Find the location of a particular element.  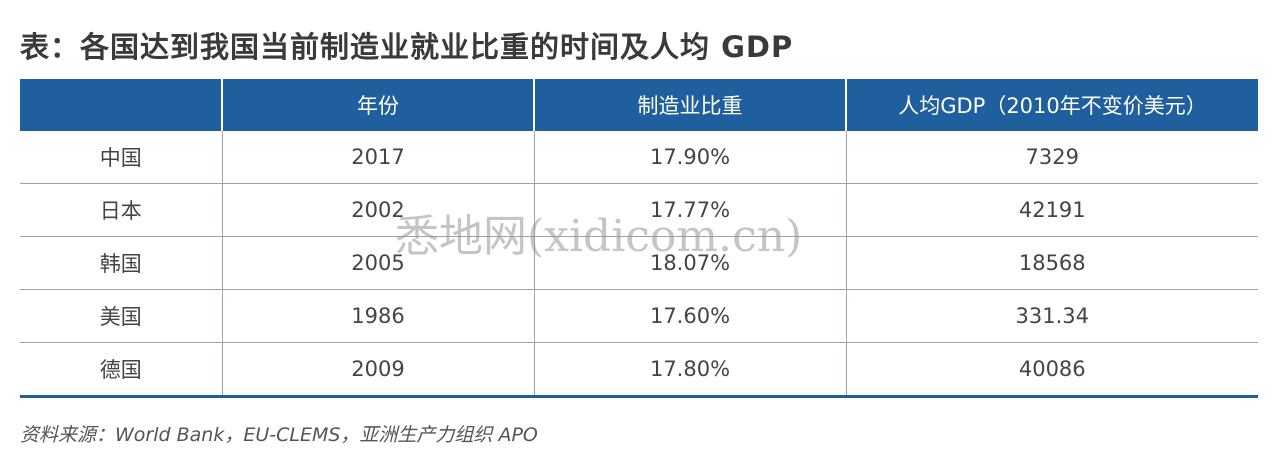

cell-gdp: 18568 is located at coordinates (1051, 263).